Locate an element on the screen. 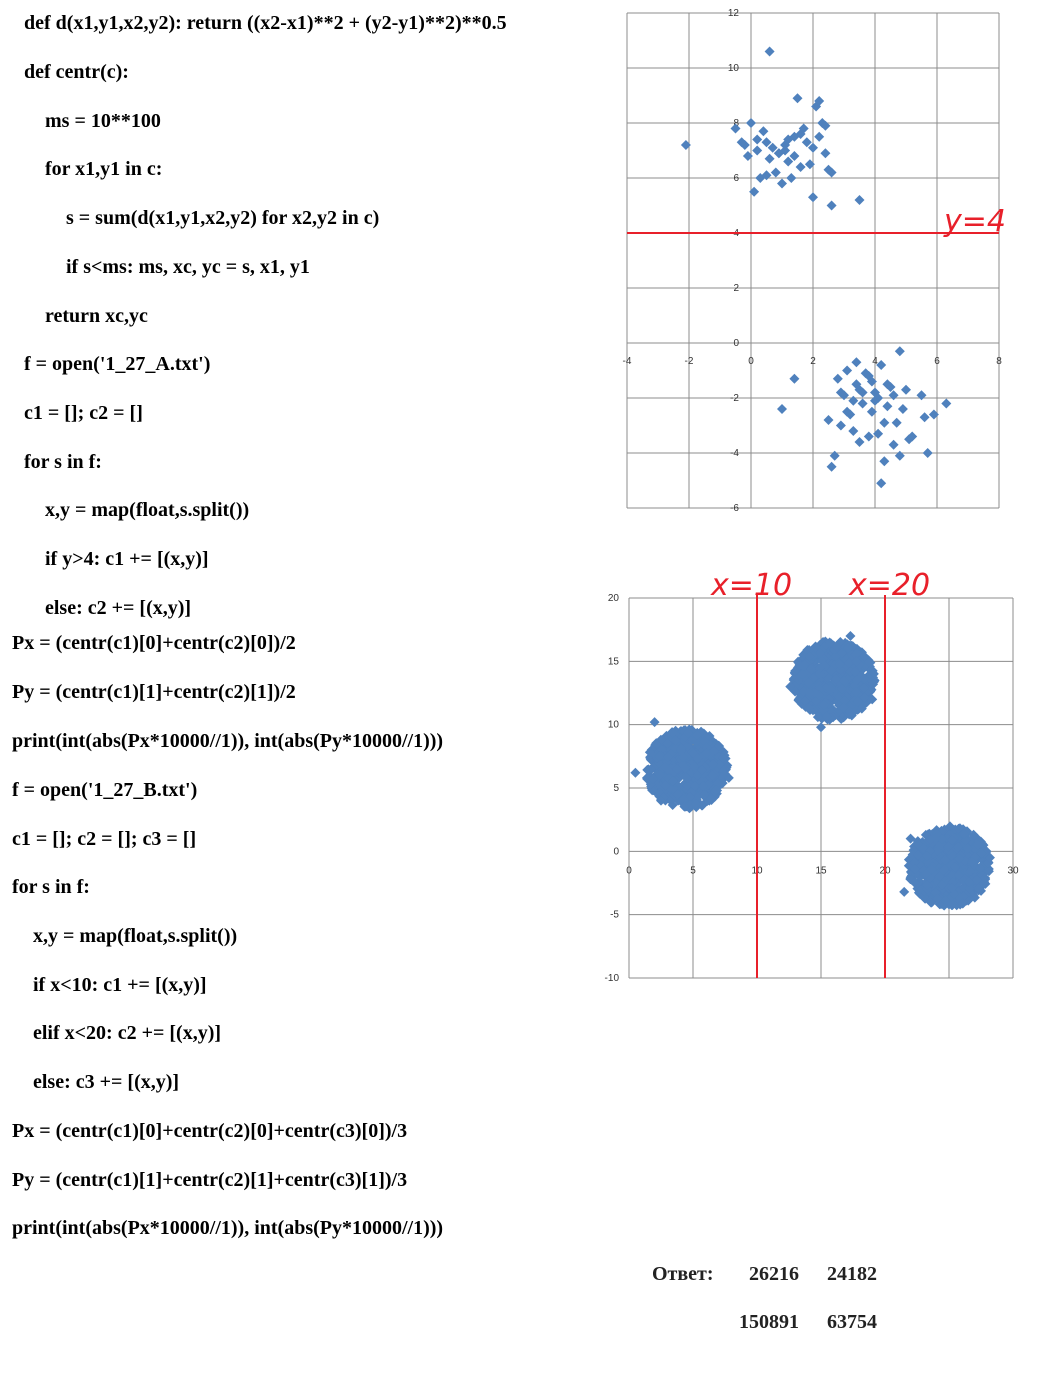 This screenshot has height=1382, width=1058. x-tick-label: -2 is located at coordinates (689, 361).